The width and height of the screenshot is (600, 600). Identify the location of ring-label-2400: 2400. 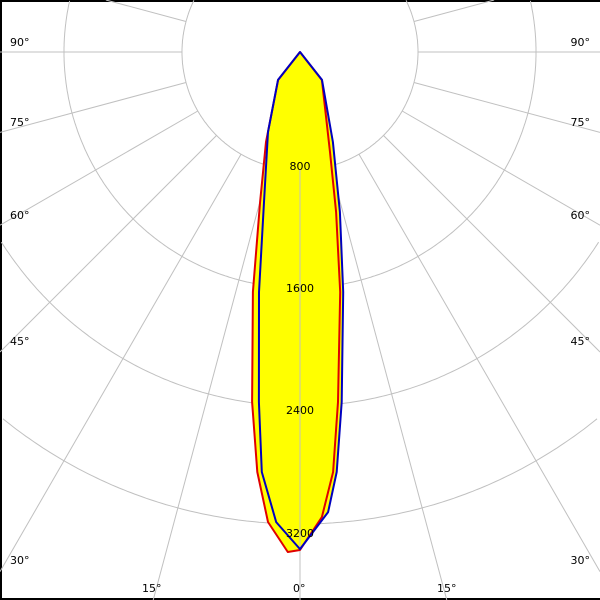
(300, 410).